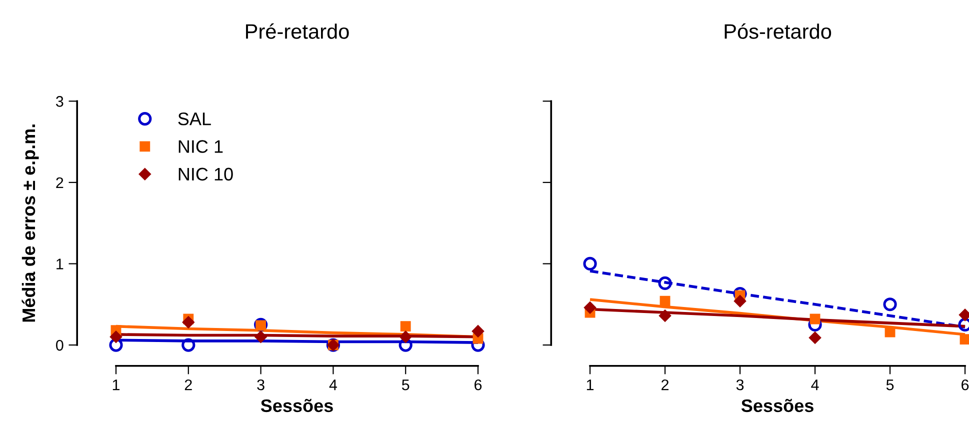  What do you see at coordinates (60, 101) in the screenshot?
I see `y-tick-label: 3` at bounding box center [60, 101].